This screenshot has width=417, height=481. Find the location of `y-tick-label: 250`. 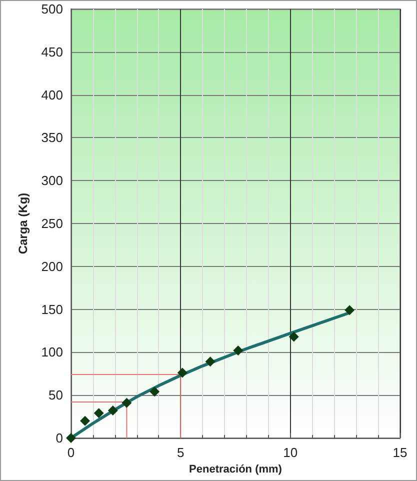

y-tick-label: 250 is located at coordinates (52, 223).